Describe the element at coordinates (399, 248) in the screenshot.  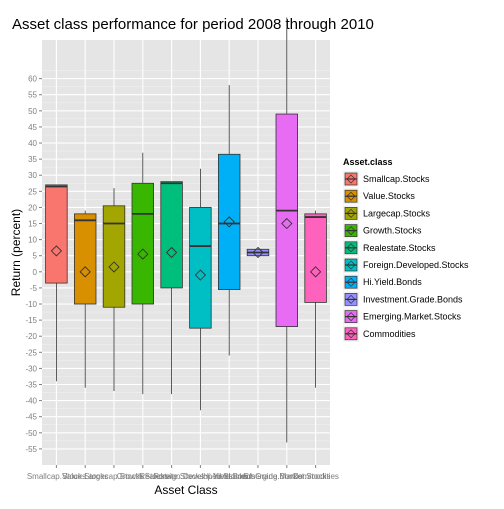
I see `legend-label: Realestate.Stocks` at that location.